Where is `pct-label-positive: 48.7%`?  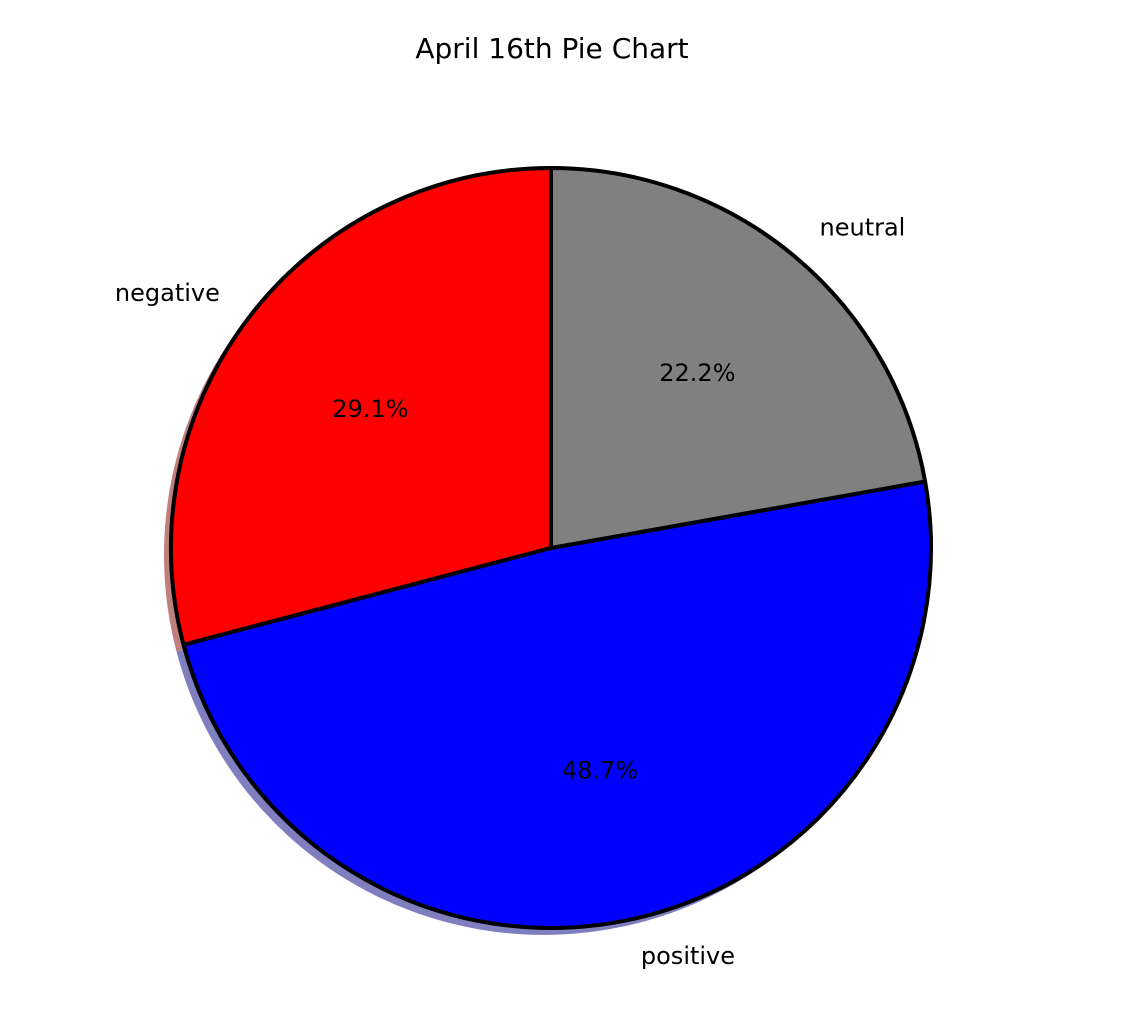 pct-label-positive: 48.7% is located at coordinates (600, 771).